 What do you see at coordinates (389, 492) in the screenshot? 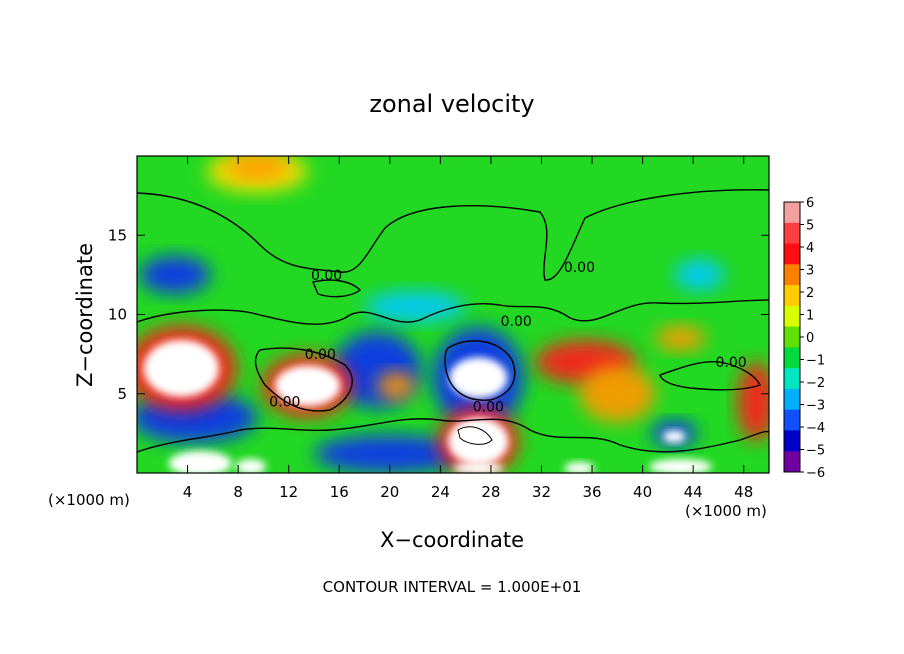
I see `x-tick-label: 20` at bounding box center [389, 492].